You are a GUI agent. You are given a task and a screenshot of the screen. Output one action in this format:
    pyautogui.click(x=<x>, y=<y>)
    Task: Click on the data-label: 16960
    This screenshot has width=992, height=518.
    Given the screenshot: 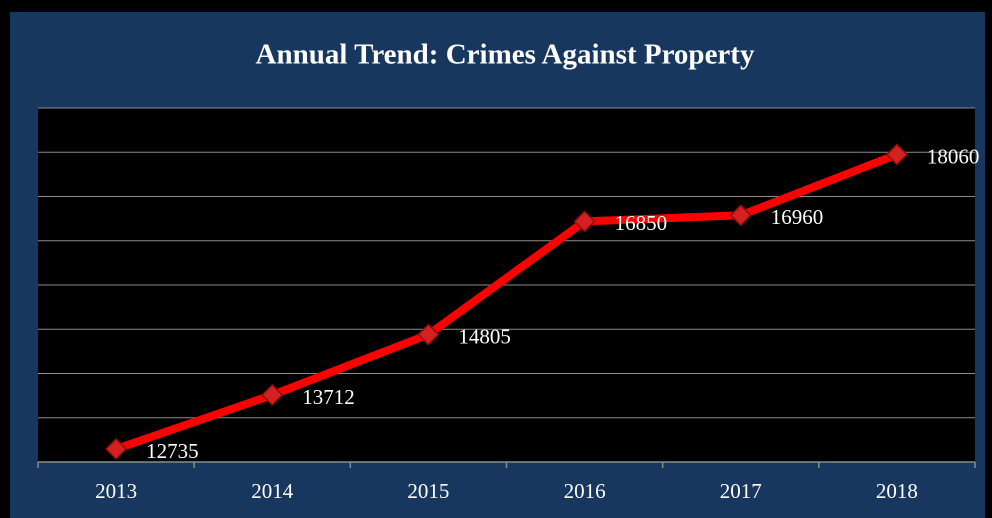 What is the action you would take?
    pyautogui.click(x=797, y=217)
    